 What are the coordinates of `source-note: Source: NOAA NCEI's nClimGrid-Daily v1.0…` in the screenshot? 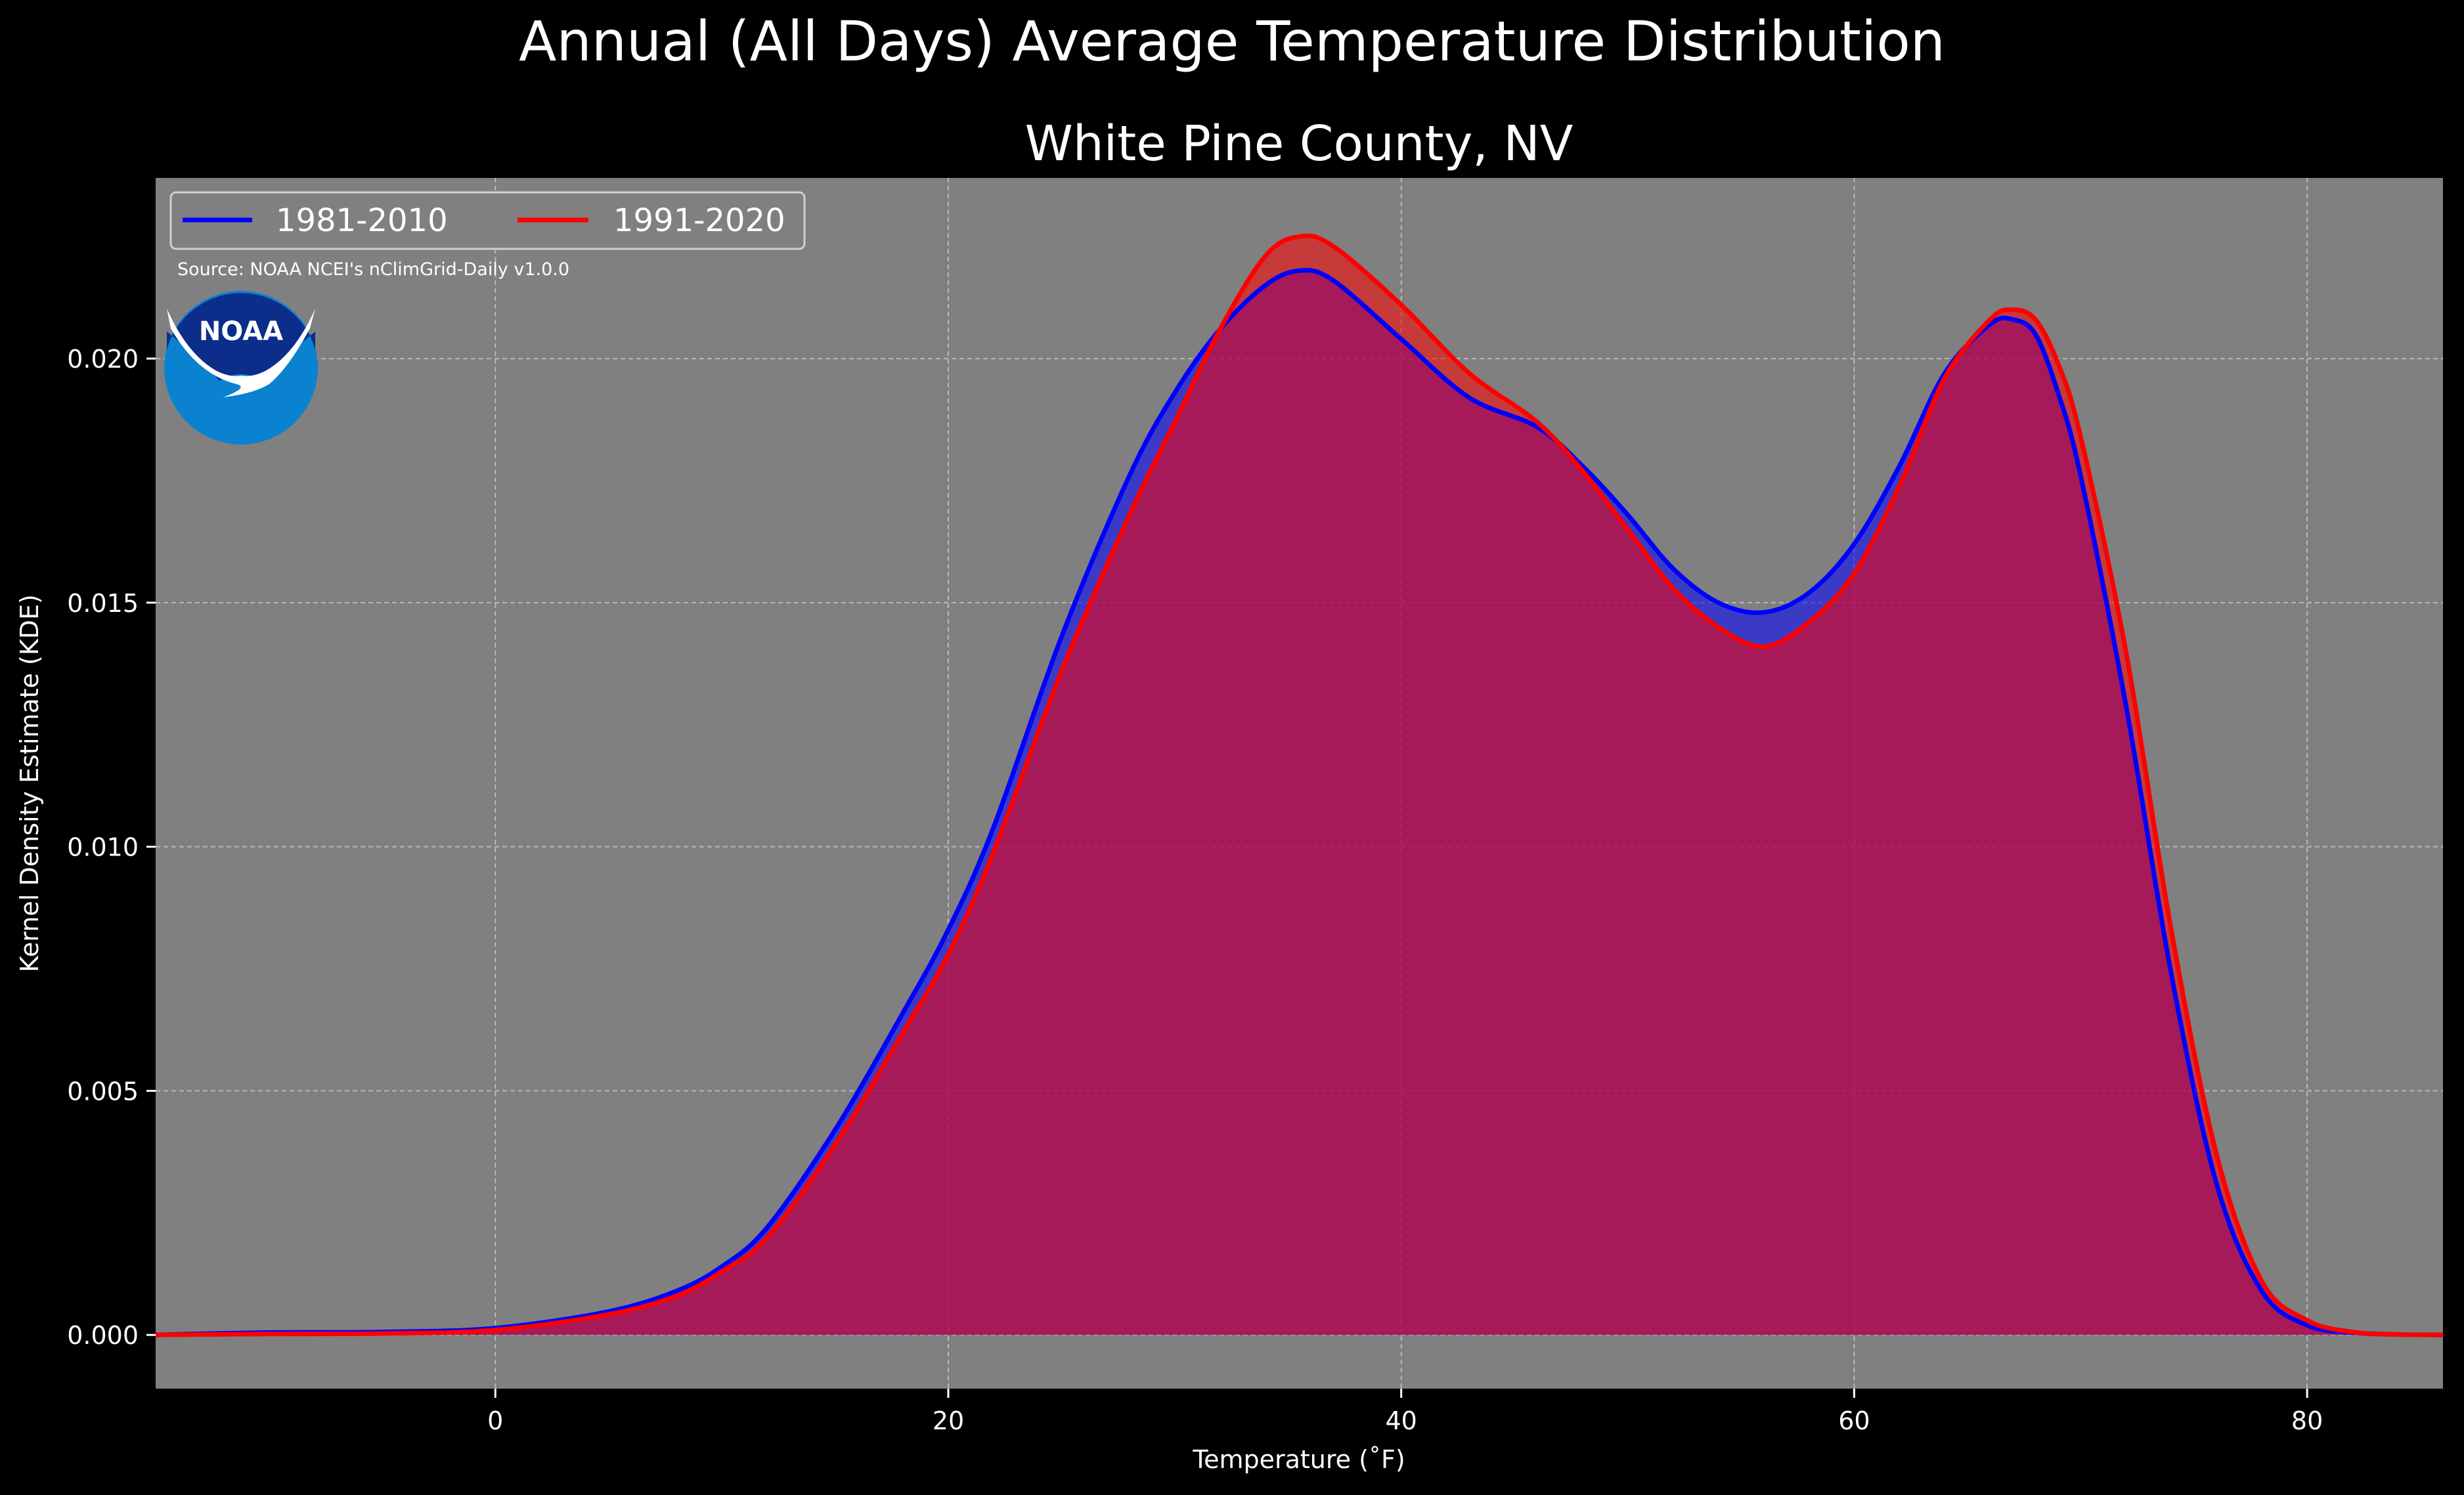 It's located at (373, 269).